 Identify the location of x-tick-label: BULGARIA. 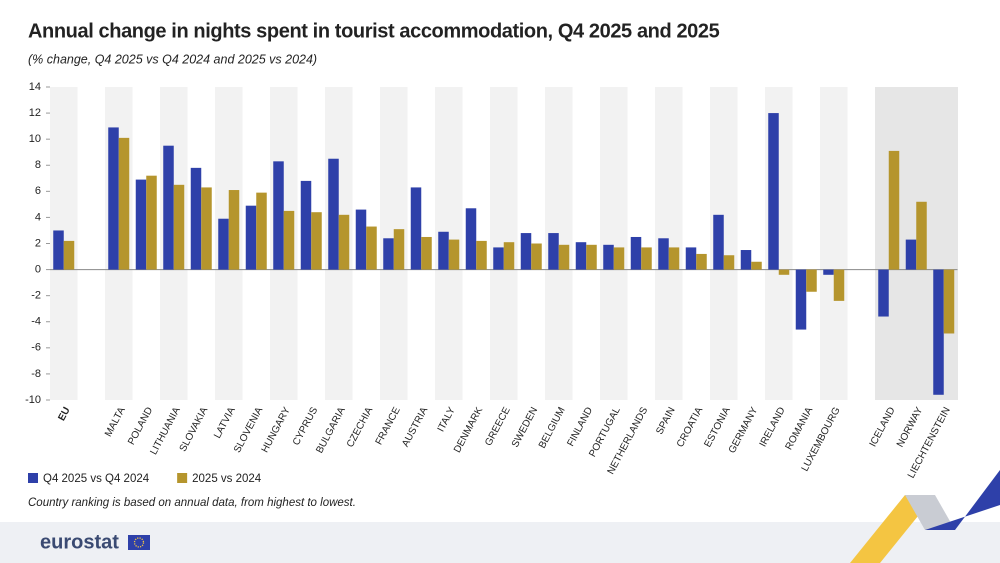
(331, 430).